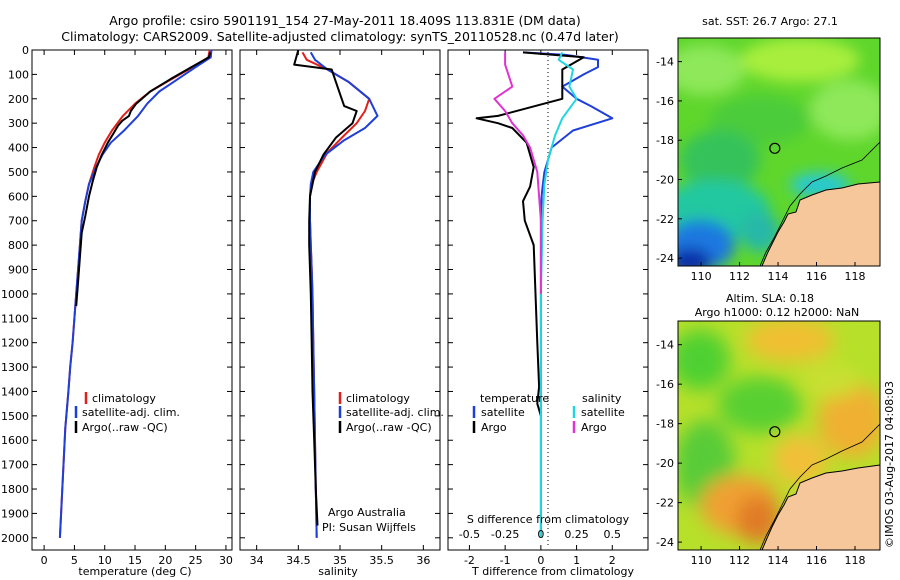 This screenshot has height=580, width=900. I want to click on sst-bathymetry-contour, so click(819, 203).